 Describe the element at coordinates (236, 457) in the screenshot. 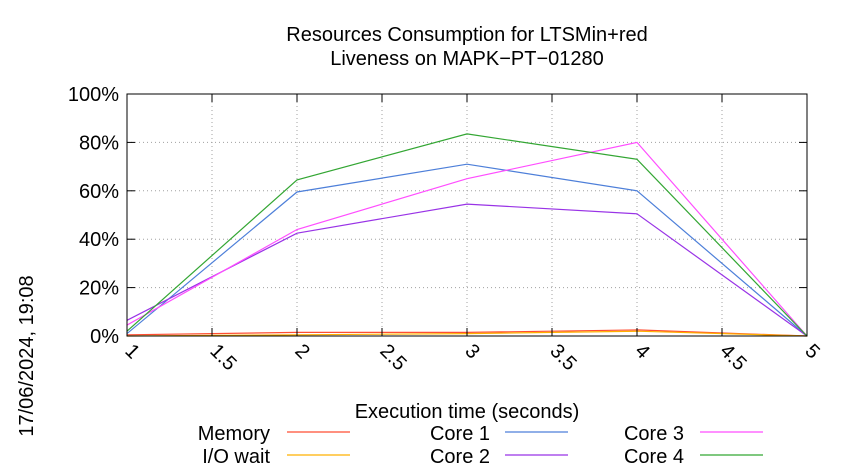

I see `legend-label-i-o-wait: I/O wait` at that location.